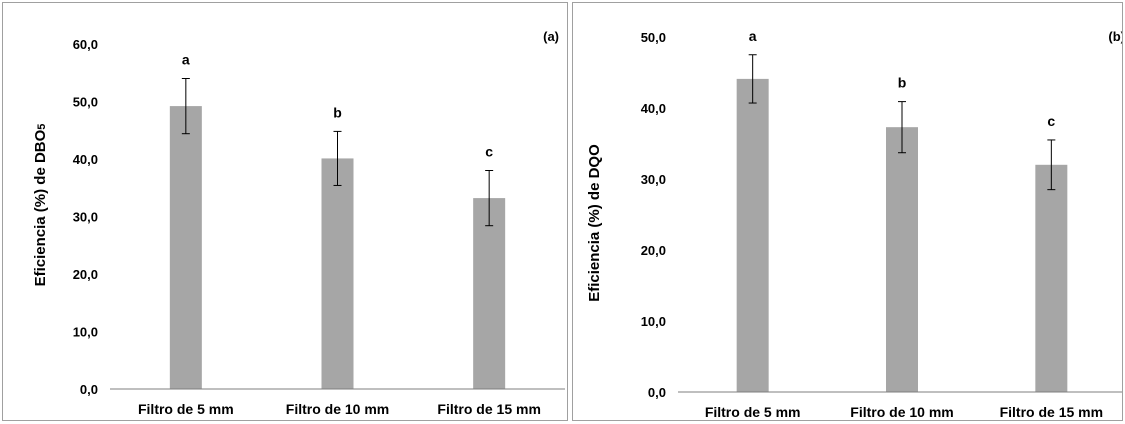  What do you see at coordinates (653, 37) in the screenshot?
I see `chart-b-y-tick-label: 50,0` at bounding box center [653, 37].